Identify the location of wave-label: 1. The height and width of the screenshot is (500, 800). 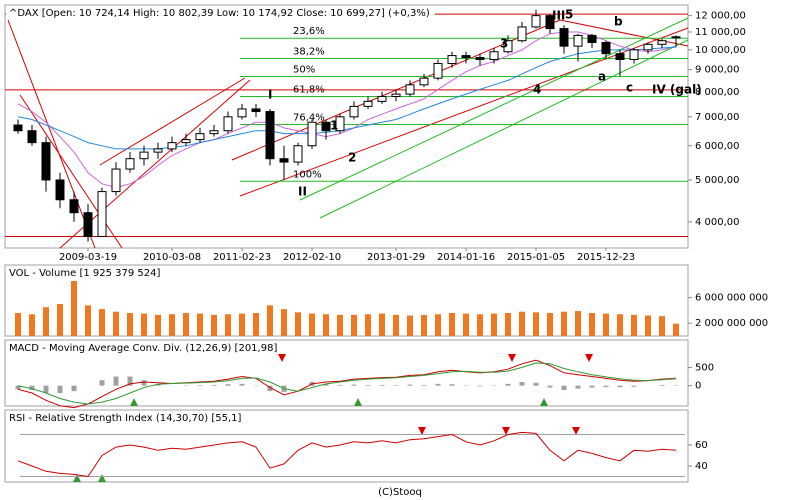
(334, 126).